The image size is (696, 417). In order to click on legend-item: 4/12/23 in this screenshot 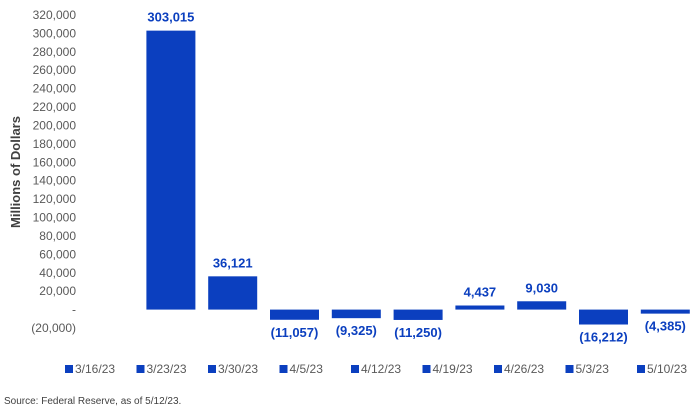, I will do `click(376, 369)`.